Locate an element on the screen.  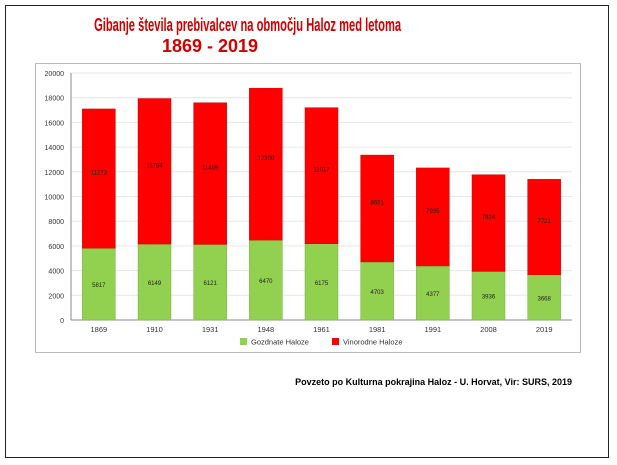
data-label: 11017 is located at coordinates (321, 171).